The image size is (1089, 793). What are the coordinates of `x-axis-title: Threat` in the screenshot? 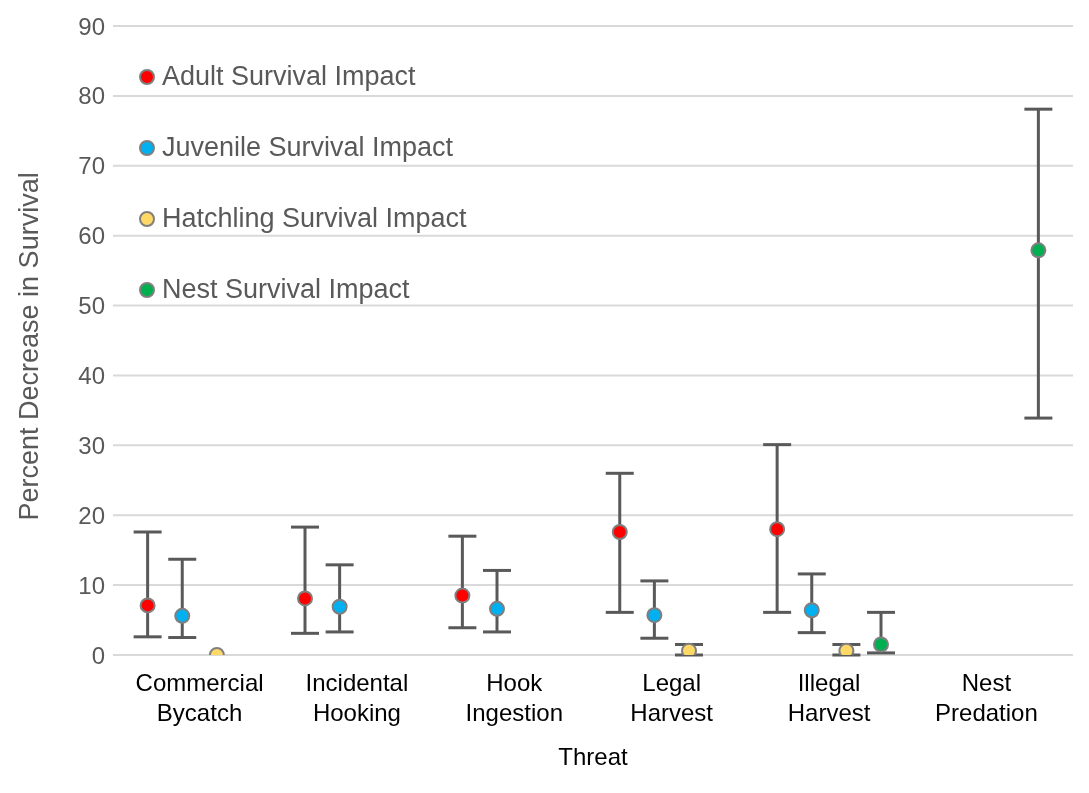 It's located at (593, 756).